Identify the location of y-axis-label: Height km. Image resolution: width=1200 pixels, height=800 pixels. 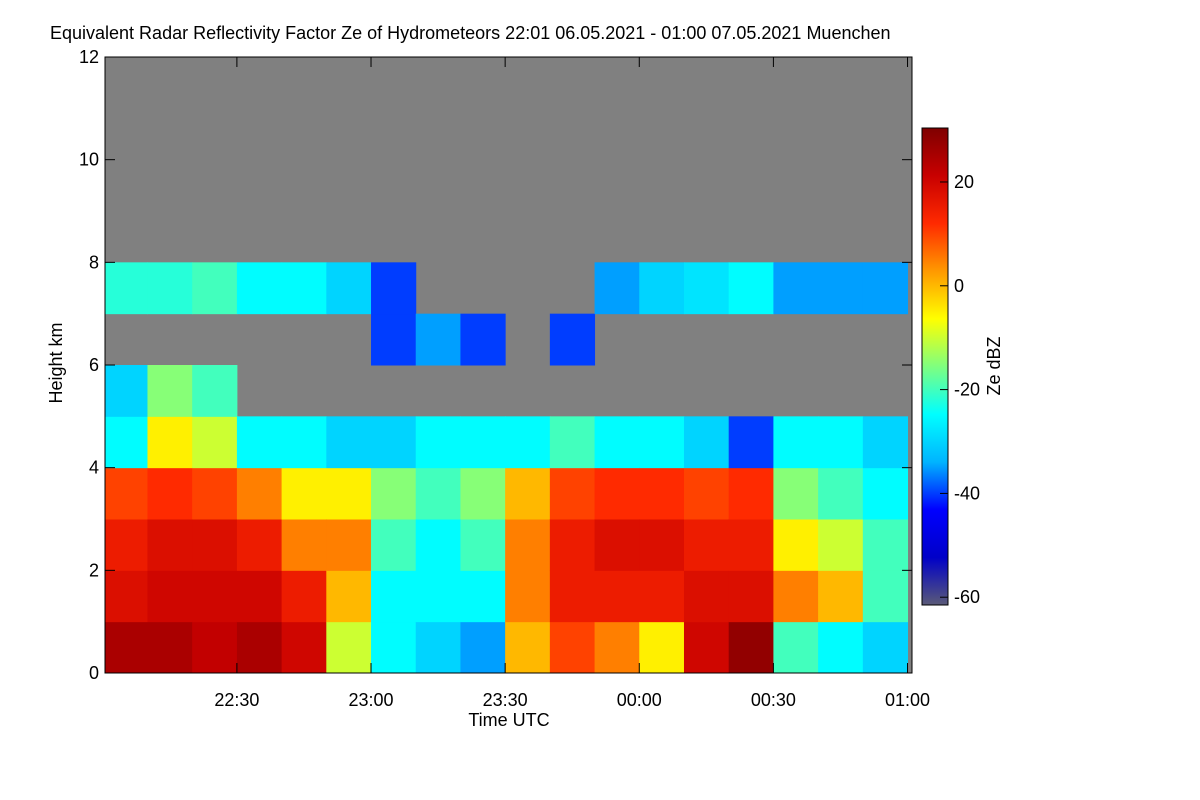
(56, 362).